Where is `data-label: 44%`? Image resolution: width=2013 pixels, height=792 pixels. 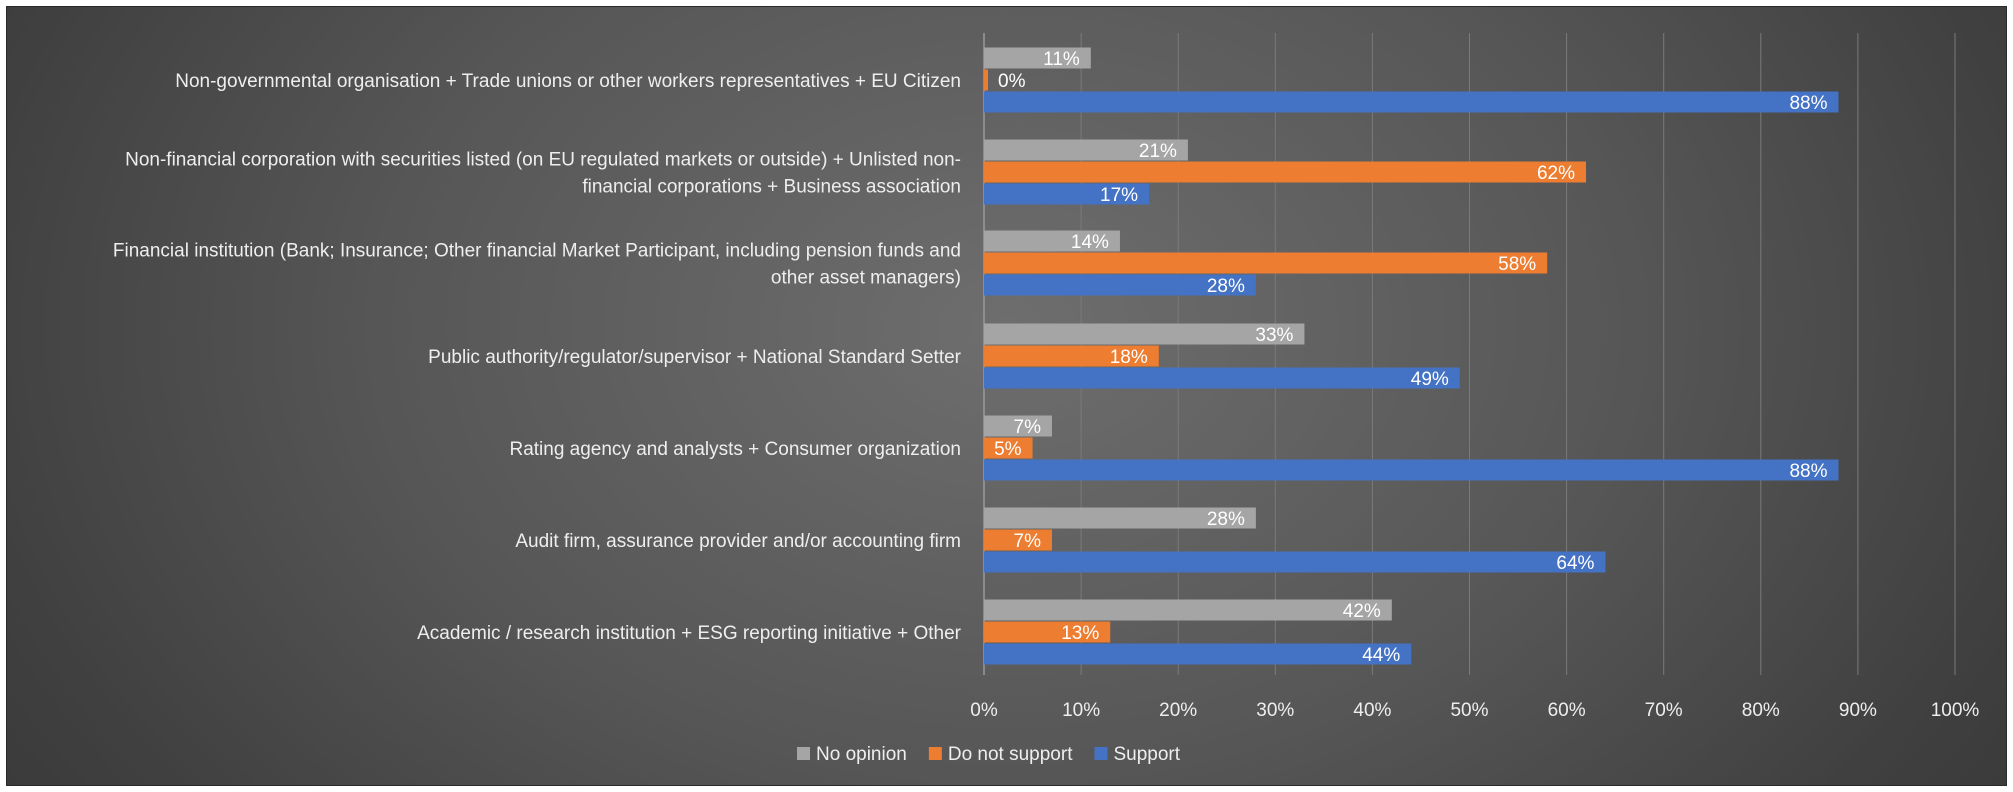 data-label: 44% is located at coordinates (1381, 655).